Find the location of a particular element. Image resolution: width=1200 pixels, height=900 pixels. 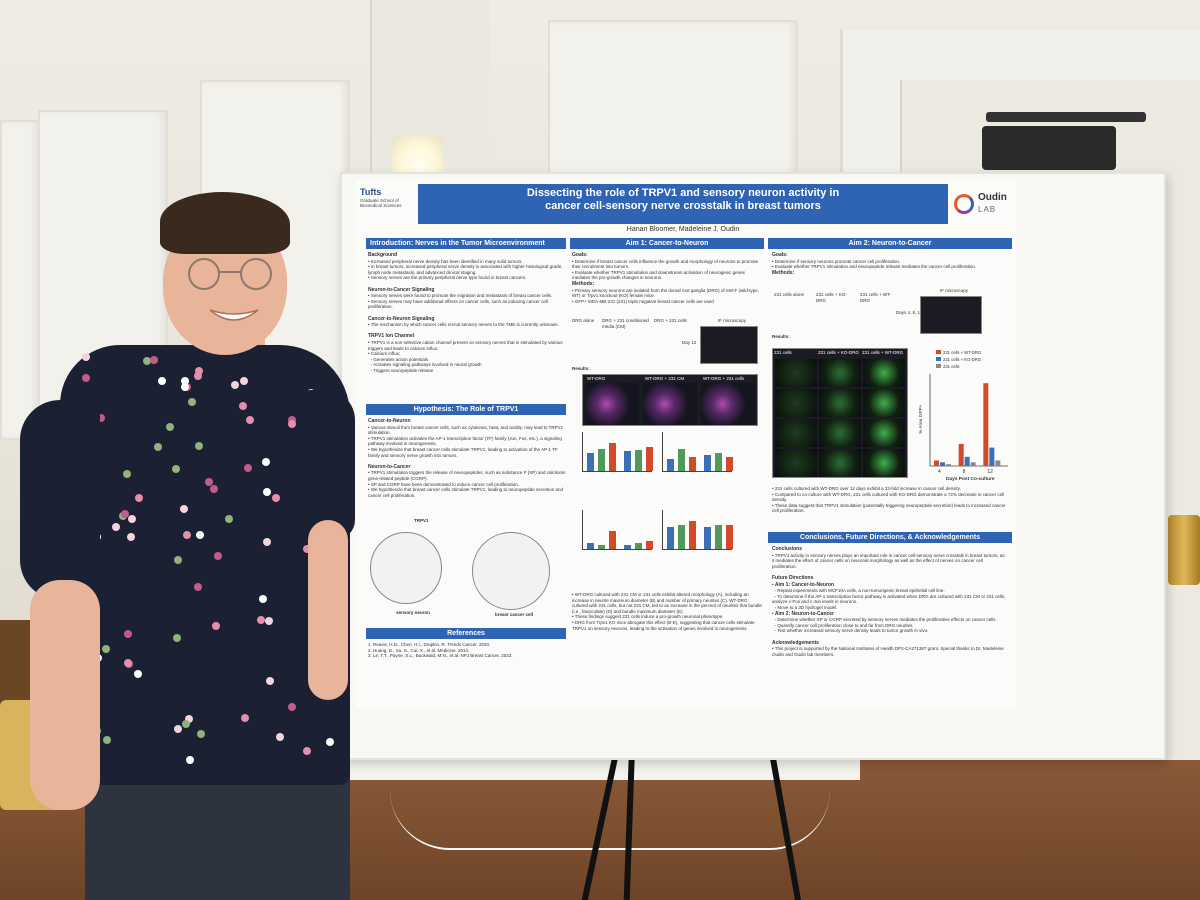

image-label: WT-DRG + 231 CM is located at coordinates (665, 378).